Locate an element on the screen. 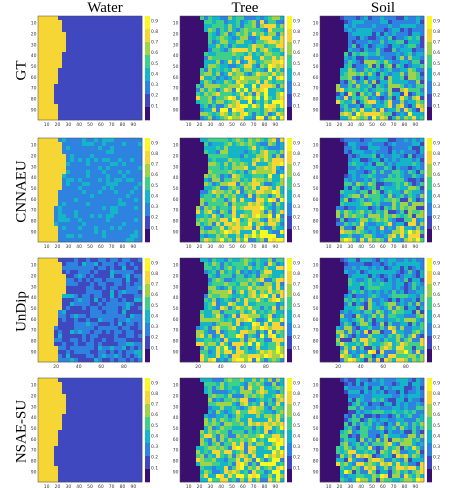  y-tick-label: 80 is located at coordinates (176, 222).